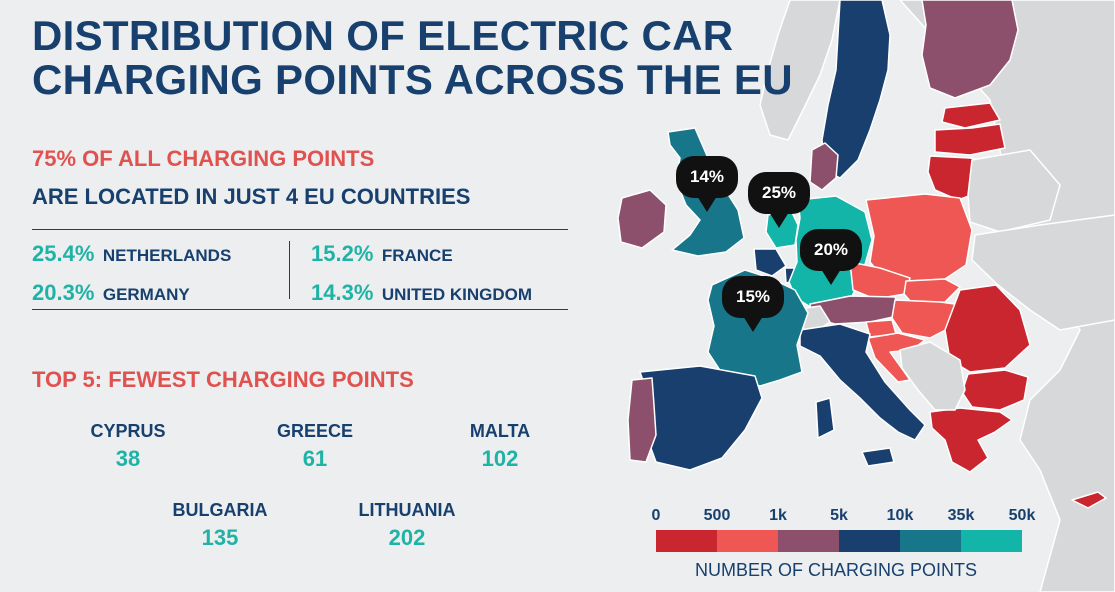 The width and height of the screenshot is (1115, 592). What do you see at coordinates (831, 257) in the screenshot?
I see `bubble-germany: 20%` at bounding box center [831, 257].